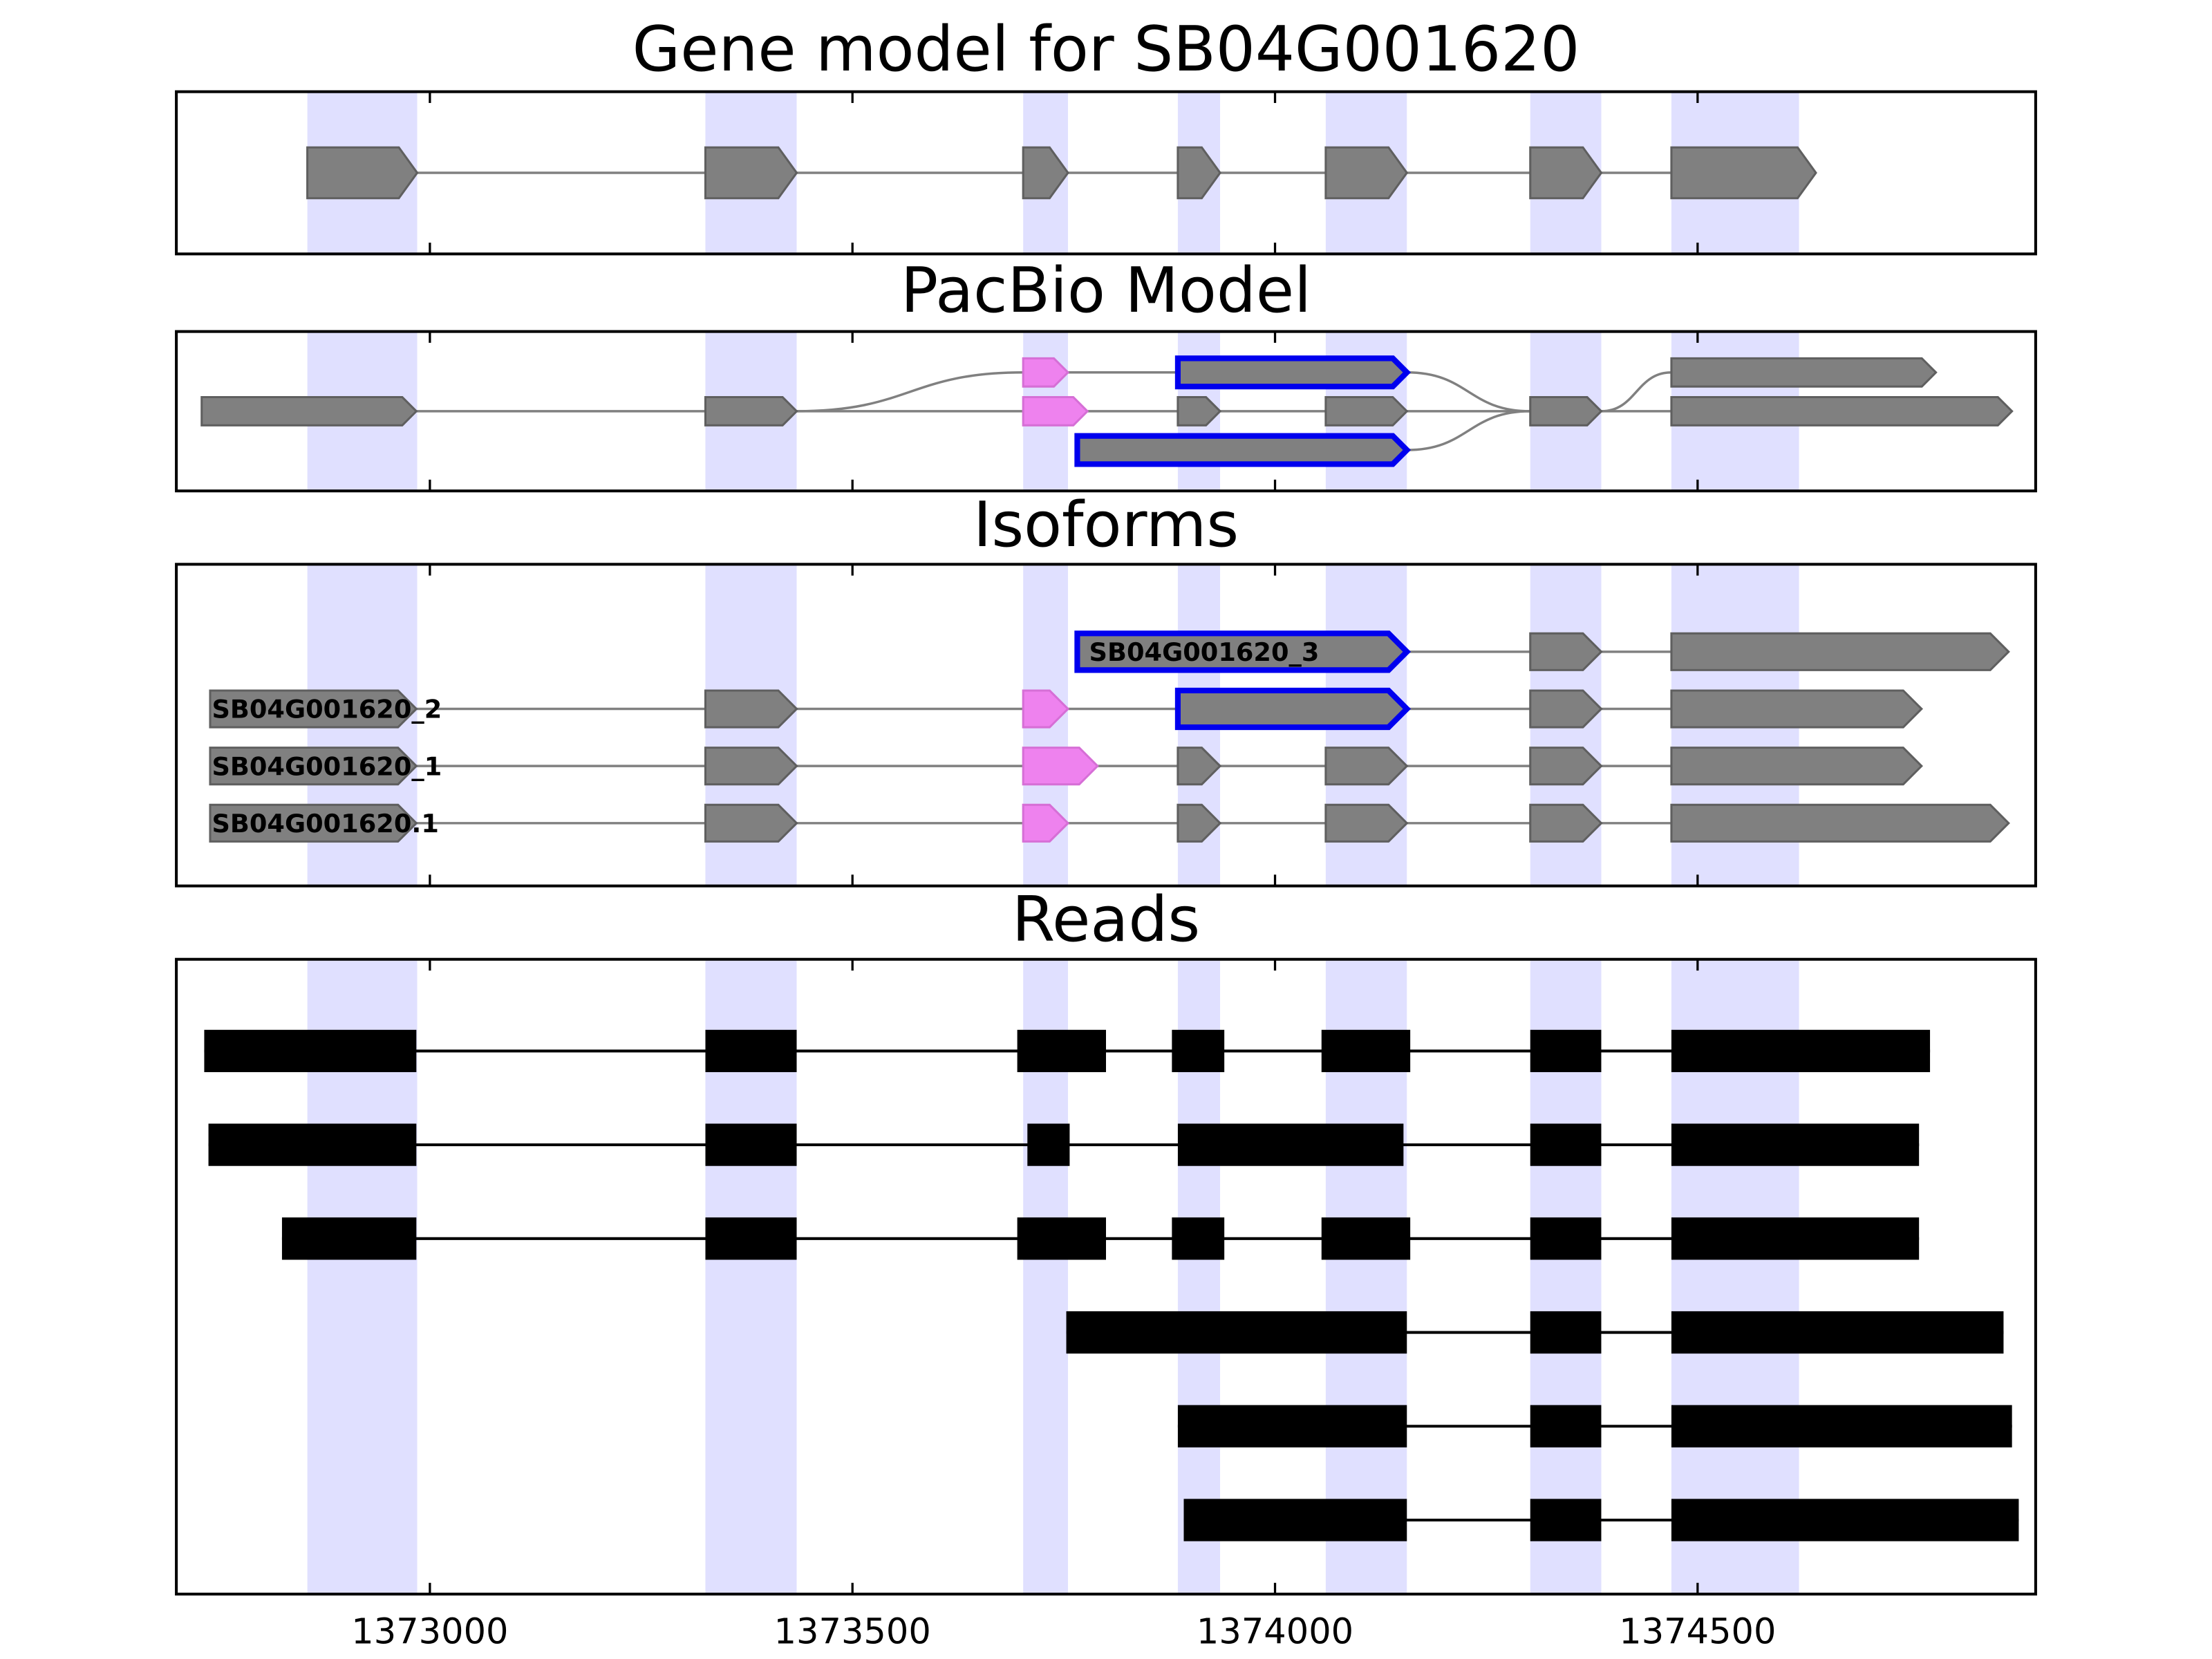 Image resolution: width=2212 pixels, height=1659 pixels. What do you see at coordinates (1204, 652) in the screenshot?
I see `isoform-label: SB04G001620_3` at bounding box center [1204, 652].